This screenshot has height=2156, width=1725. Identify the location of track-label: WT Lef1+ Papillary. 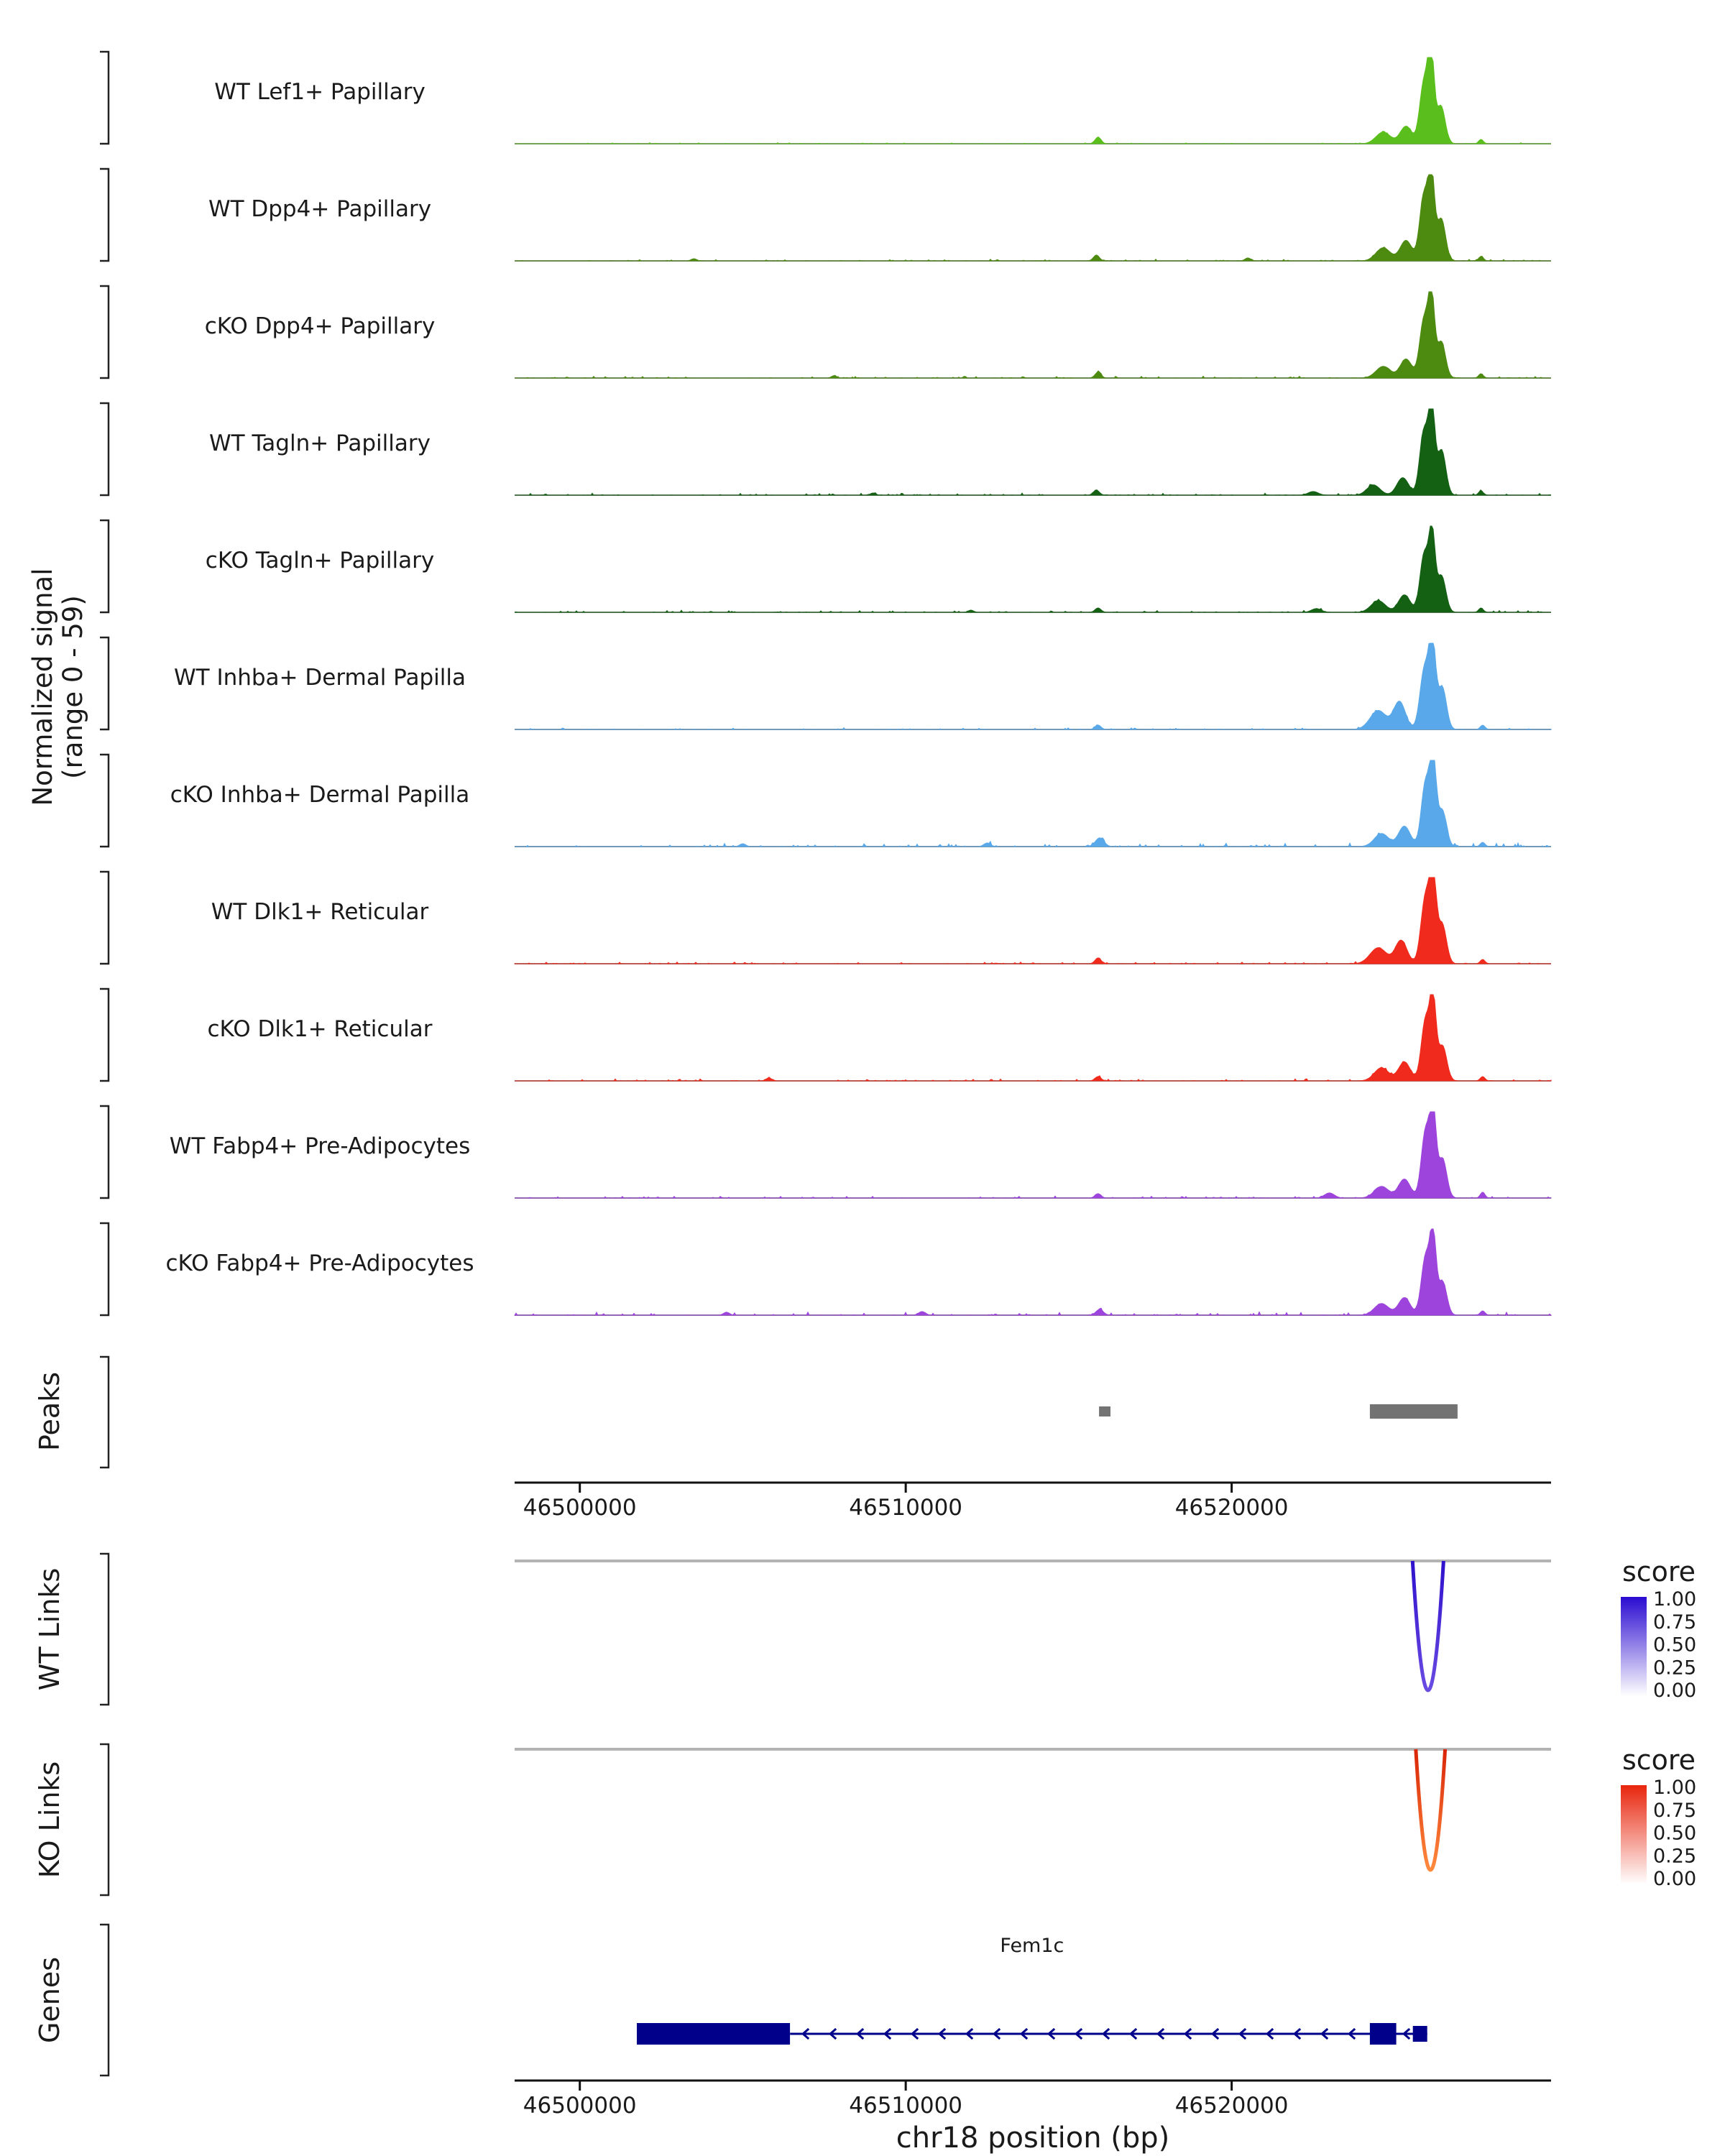
(320, 92).